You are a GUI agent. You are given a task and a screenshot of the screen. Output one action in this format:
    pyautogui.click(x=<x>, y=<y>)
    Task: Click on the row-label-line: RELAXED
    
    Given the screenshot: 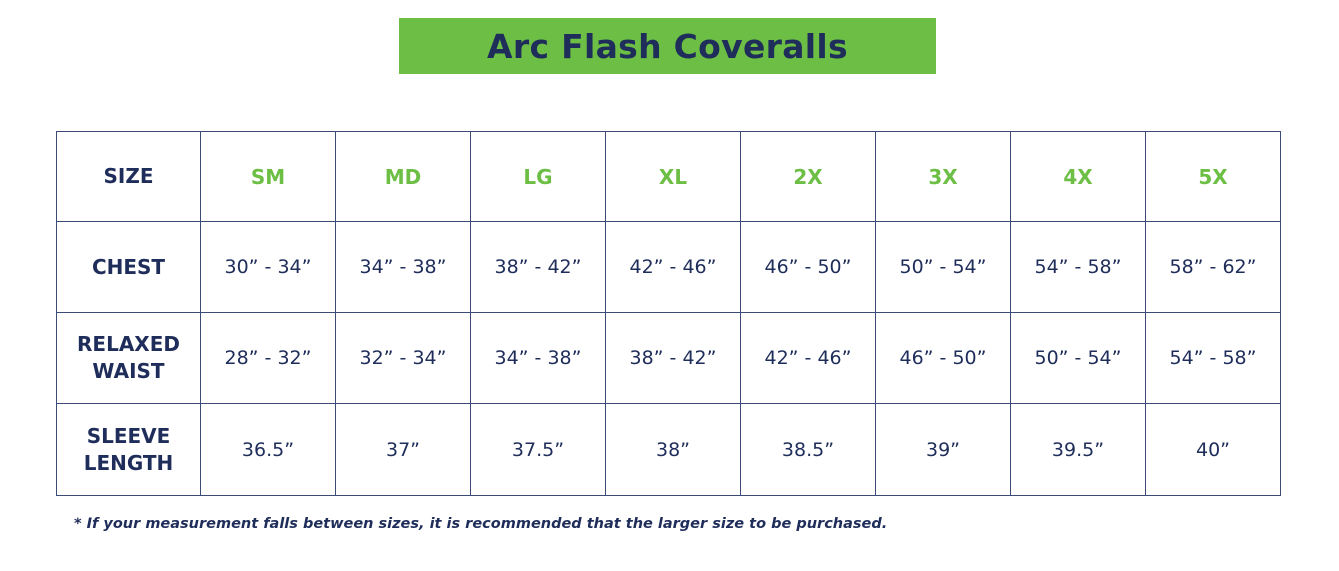 What is the action you would take?
    pyautogui.click(x=128, y=344)
    